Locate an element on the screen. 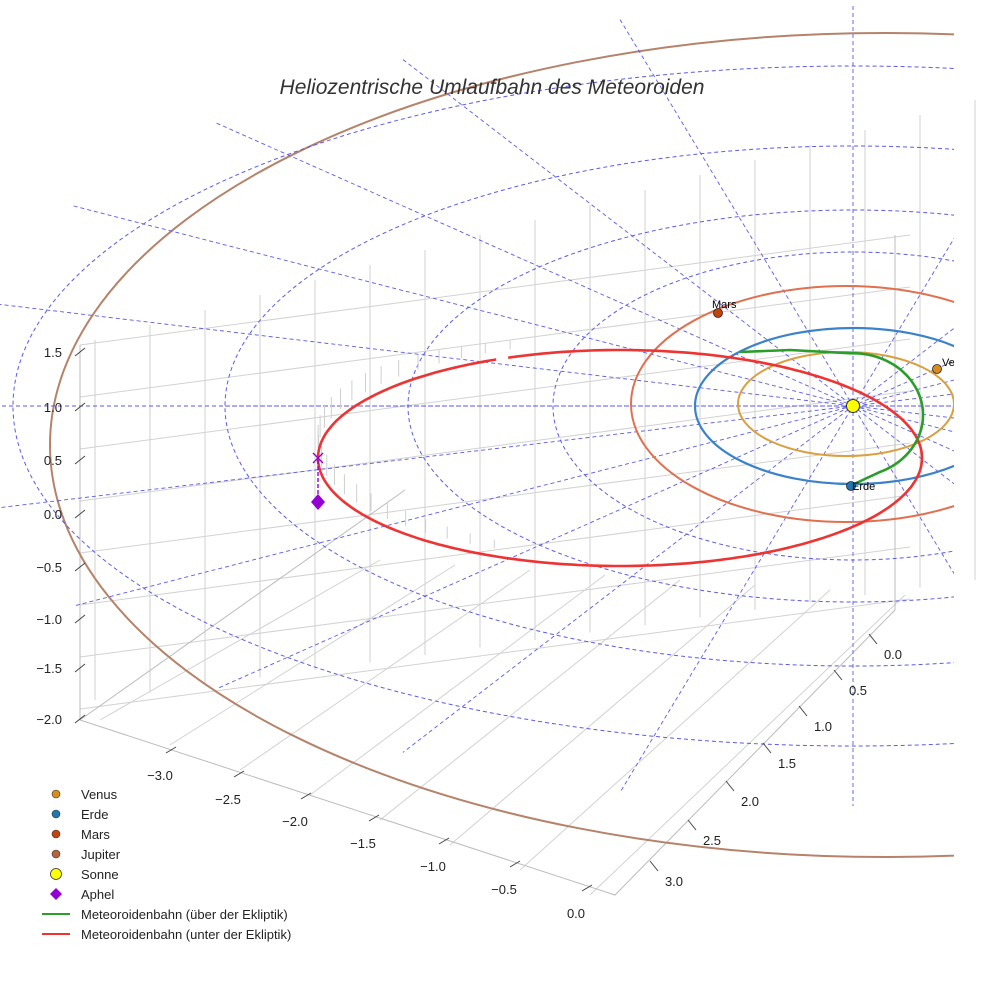  axis-box-edge is located at coordinates (242, 605).